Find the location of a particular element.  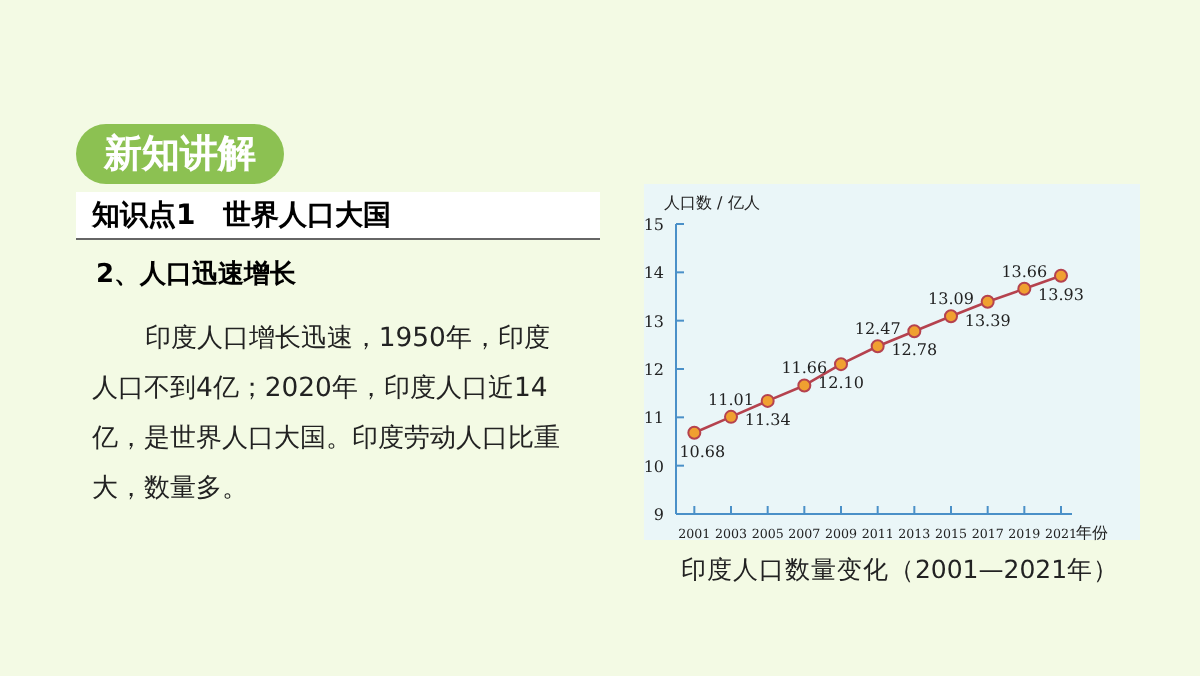

data-label: 11.01 is located at coordinates (731, 399).